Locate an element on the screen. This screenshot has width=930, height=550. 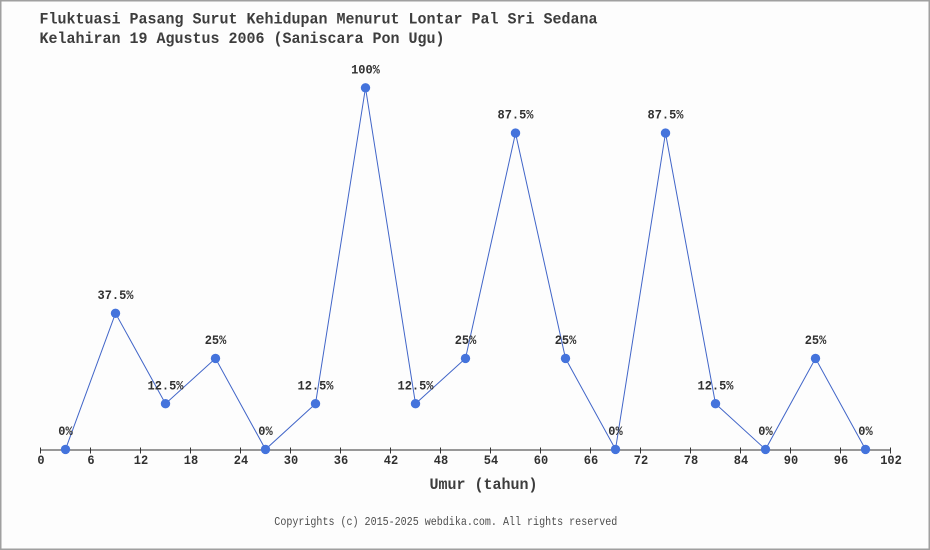
svg-text: 90 is located at coordinates (791, 460).